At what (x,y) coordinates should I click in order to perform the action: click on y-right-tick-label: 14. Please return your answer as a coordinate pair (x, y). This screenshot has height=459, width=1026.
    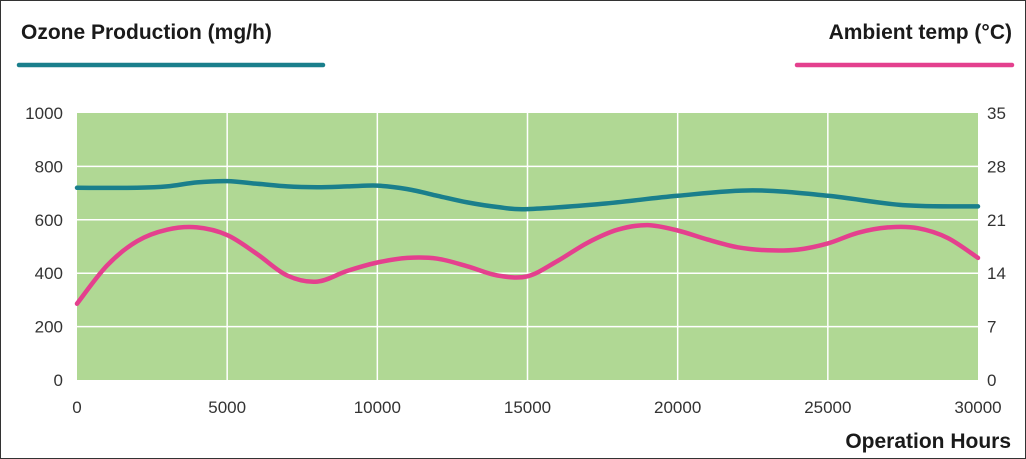
    Looking at the image, I should click on (996, 273).